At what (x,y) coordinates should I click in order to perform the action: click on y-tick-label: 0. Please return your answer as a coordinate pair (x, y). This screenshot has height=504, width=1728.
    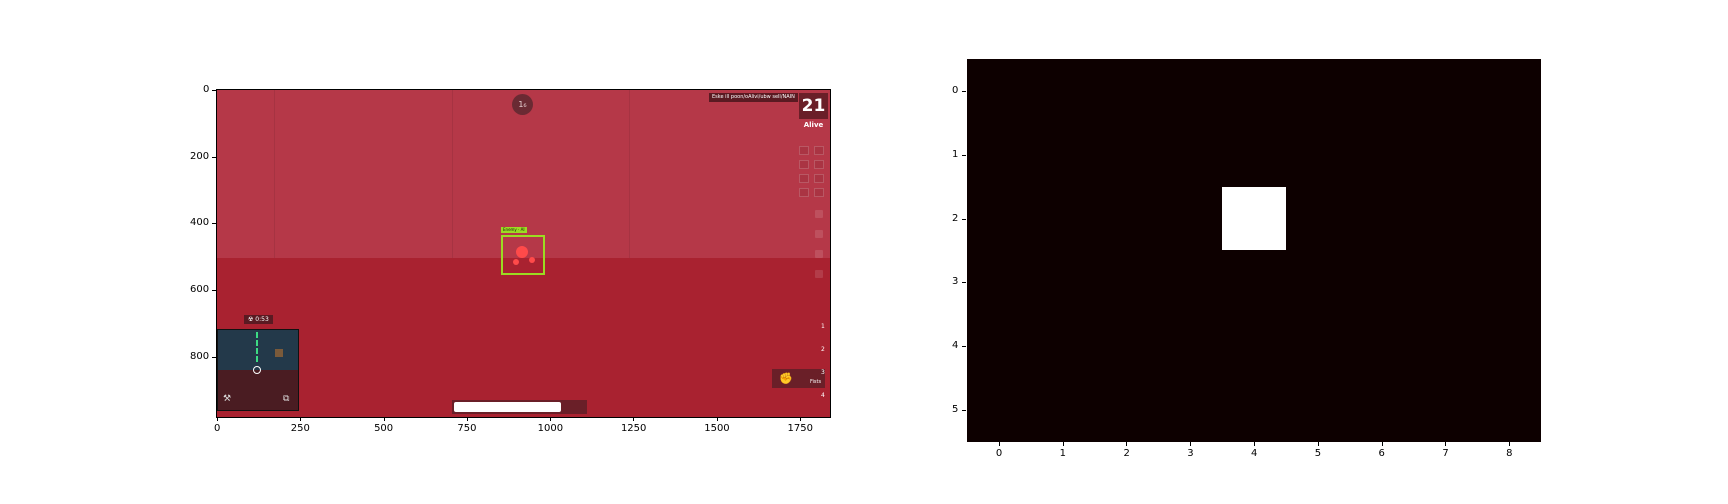
    Looking at the image, I should click on (206, 89).